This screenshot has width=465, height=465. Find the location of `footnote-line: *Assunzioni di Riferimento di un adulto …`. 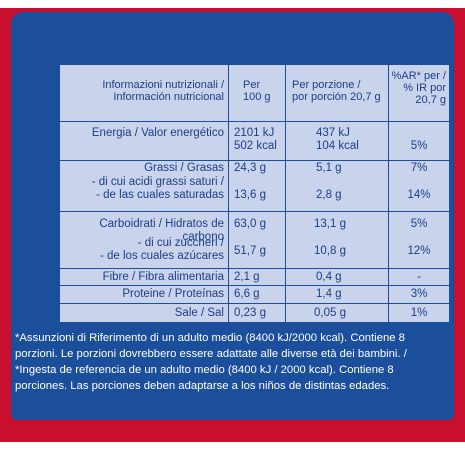

footnote-line: *Assunzioni di Riferimento di un adulto … is located at coordinates (210, 338).